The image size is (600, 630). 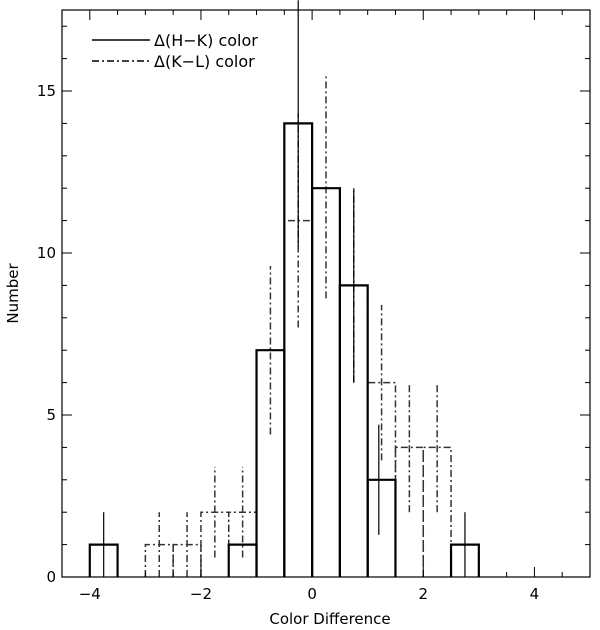 I want to click on x-tick-label: 4, so click(x=535, y=594).